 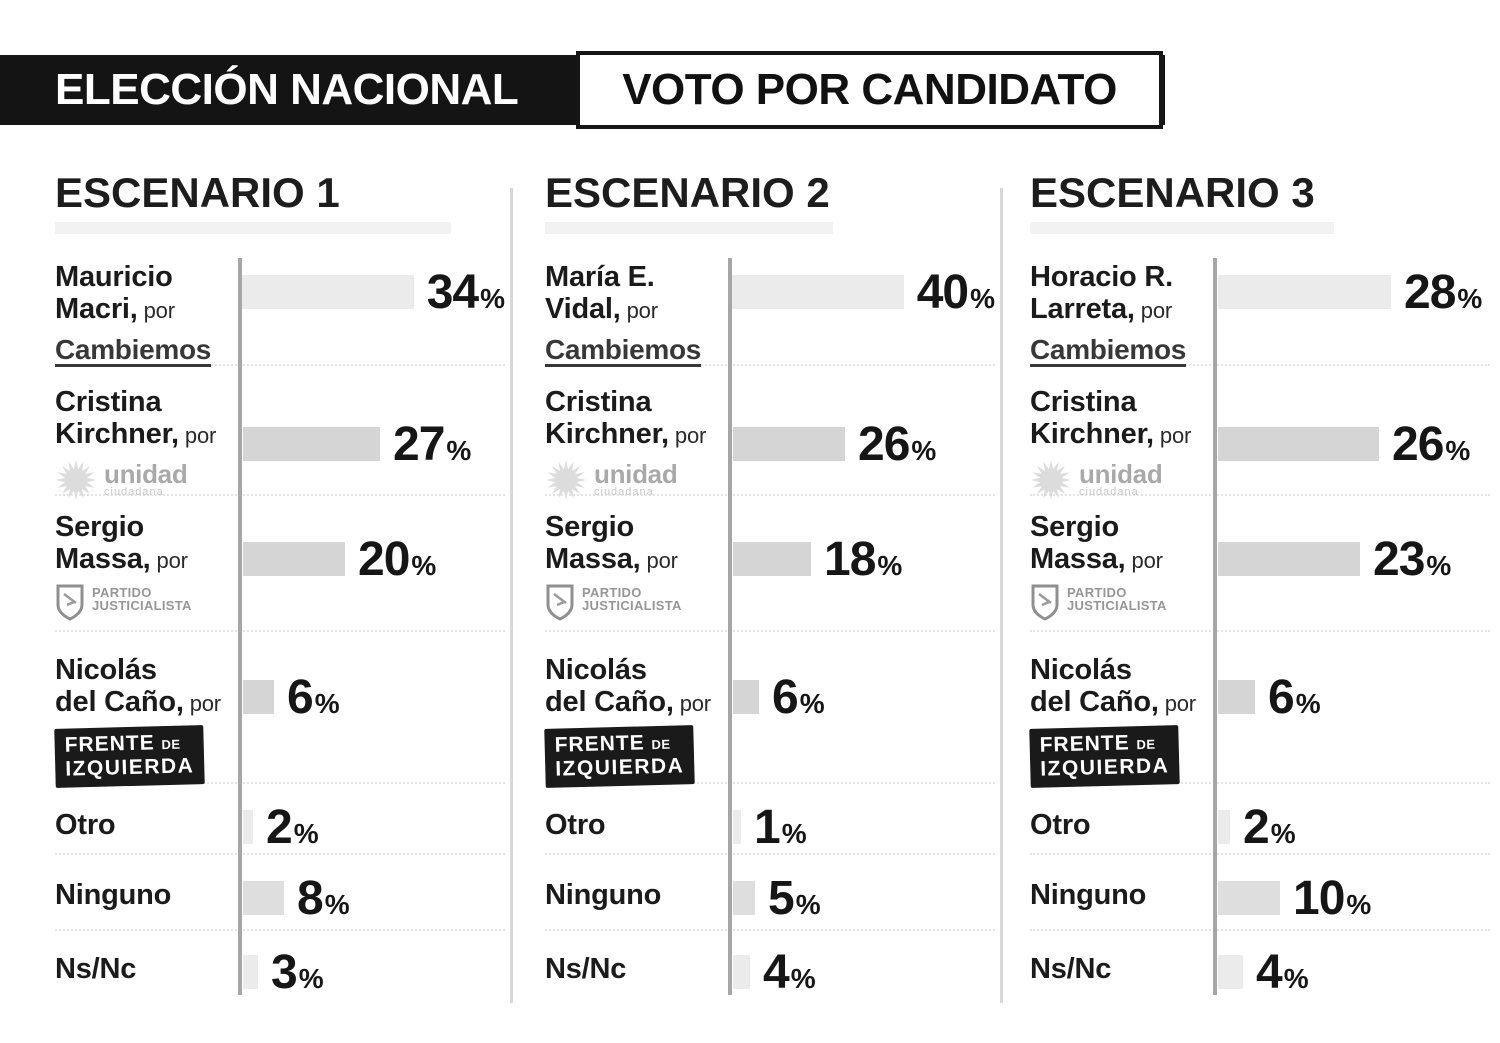 What do you see at coordinates (864, 444) in the screenshot?
I see `bar-row: 26%` at bounding box center [864, 444].